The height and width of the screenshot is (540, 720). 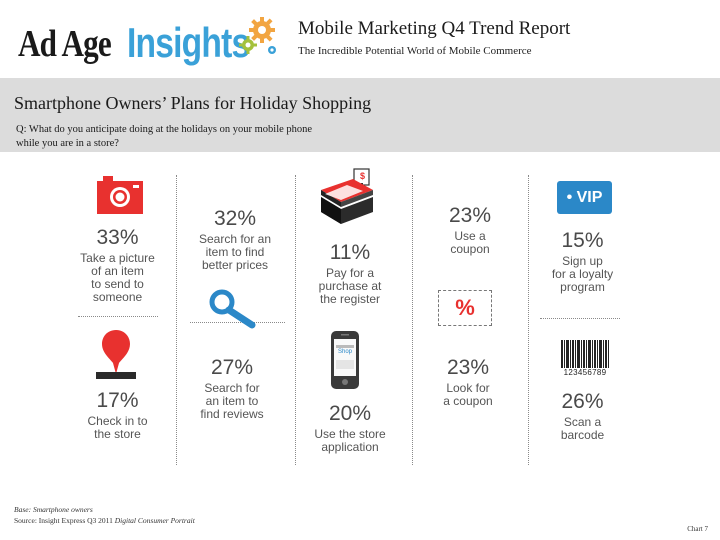 What do you see at coordinates (470, 236) in the screenshot?
I see `label-line: Use a` at bounding box center [470, 236].